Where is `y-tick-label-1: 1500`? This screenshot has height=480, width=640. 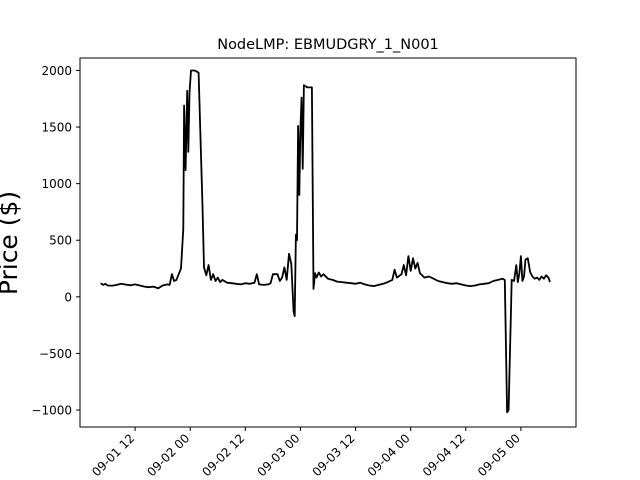
y-tick-label-1: 1500 is located at coordinates (56, 128).